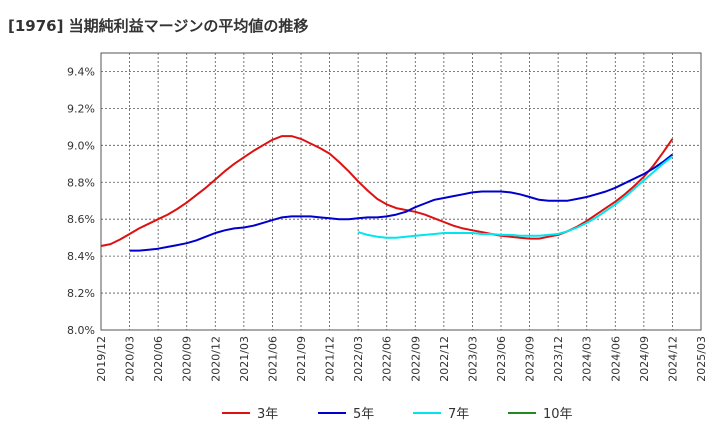  Describe the element at coordinates (458, 414) in the screenshot. I see `legend-label-7年: 7年` at that location.